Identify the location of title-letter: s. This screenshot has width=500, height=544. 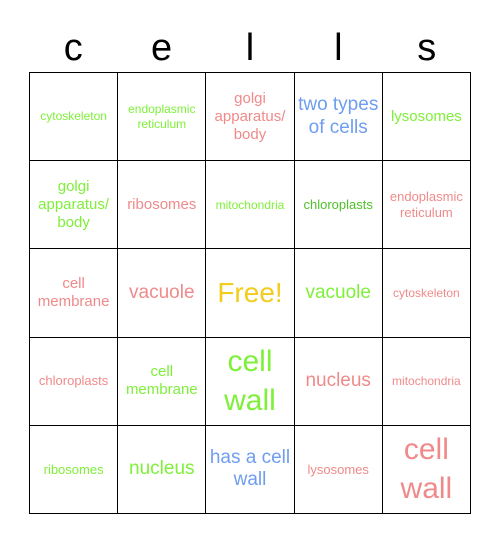
(427, 48).